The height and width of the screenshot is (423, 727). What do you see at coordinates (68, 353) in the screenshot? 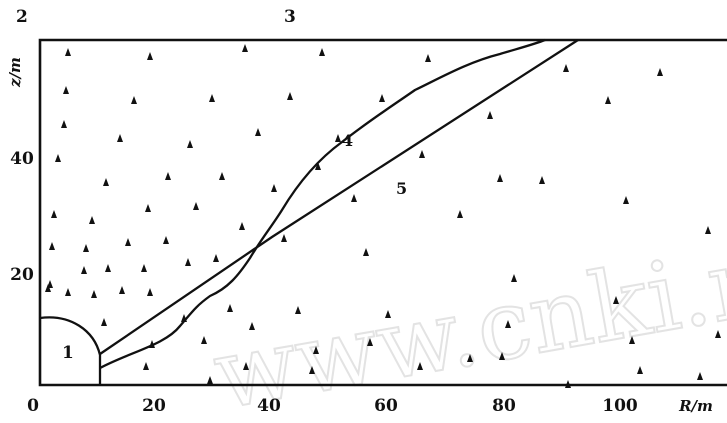
I see `region-label-1: 1` at bounding box center [68, 353].